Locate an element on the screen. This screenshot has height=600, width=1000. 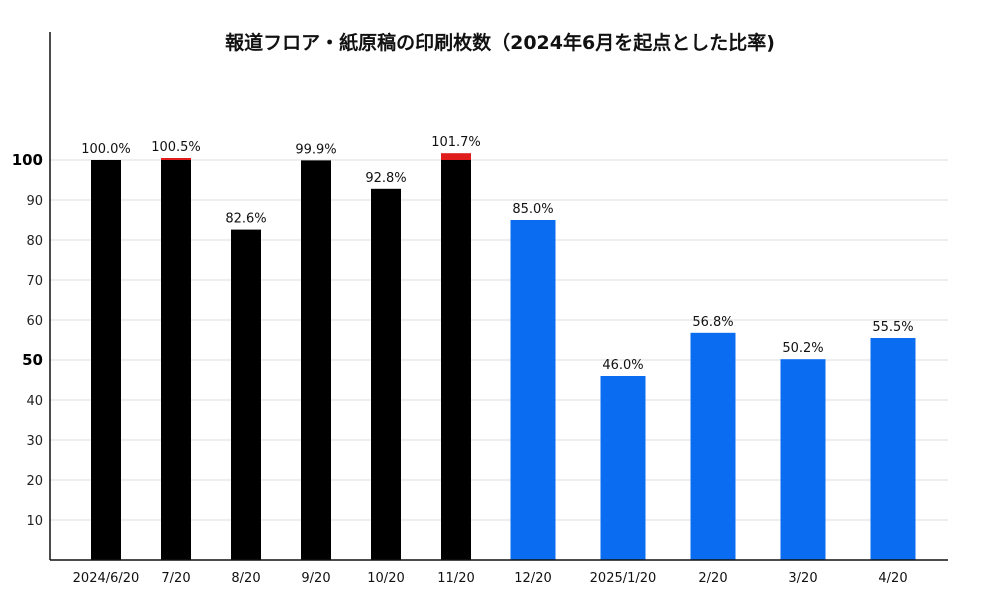
x-tick-label: 7/20 is located at coordinates (175, 578).